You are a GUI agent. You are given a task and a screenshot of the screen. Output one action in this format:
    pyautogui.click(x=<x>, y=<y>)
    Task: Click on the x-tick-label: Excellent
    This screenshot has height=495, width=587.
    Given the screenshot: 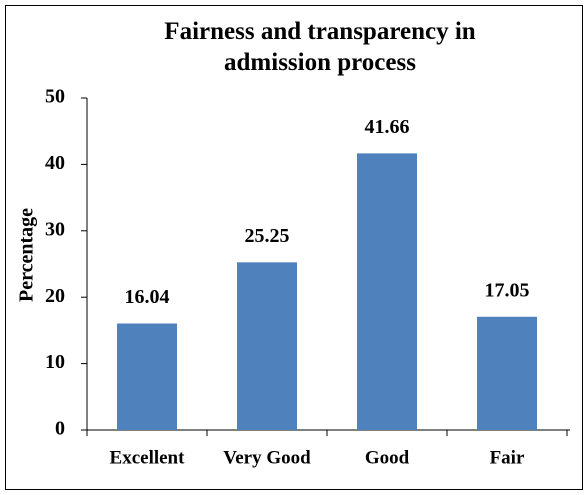 What is the action you would take?
    pyautogui.click(x=148, y=457)
    